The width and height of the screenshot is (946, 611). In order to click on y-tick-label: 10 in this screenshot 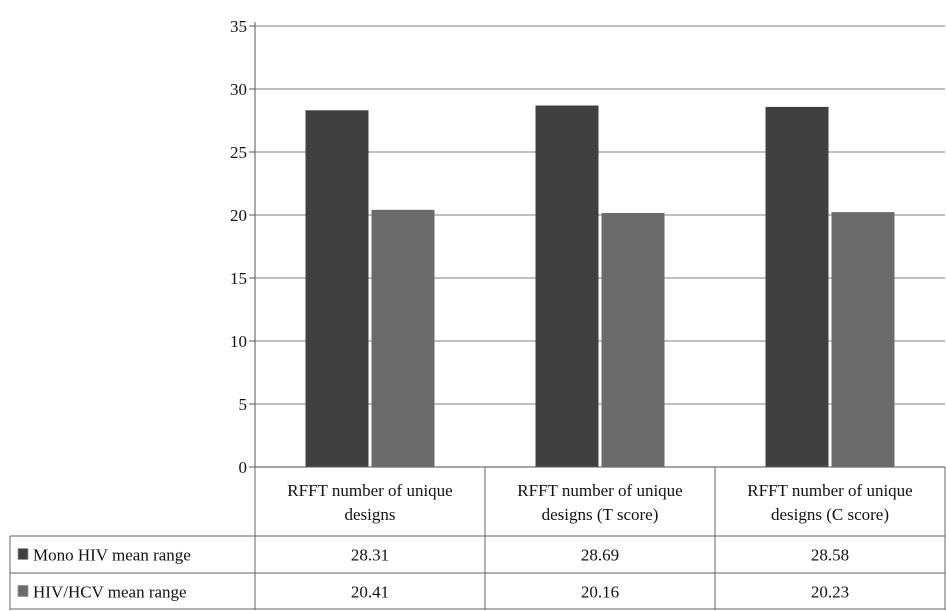, I will do `click(238, 341)`.